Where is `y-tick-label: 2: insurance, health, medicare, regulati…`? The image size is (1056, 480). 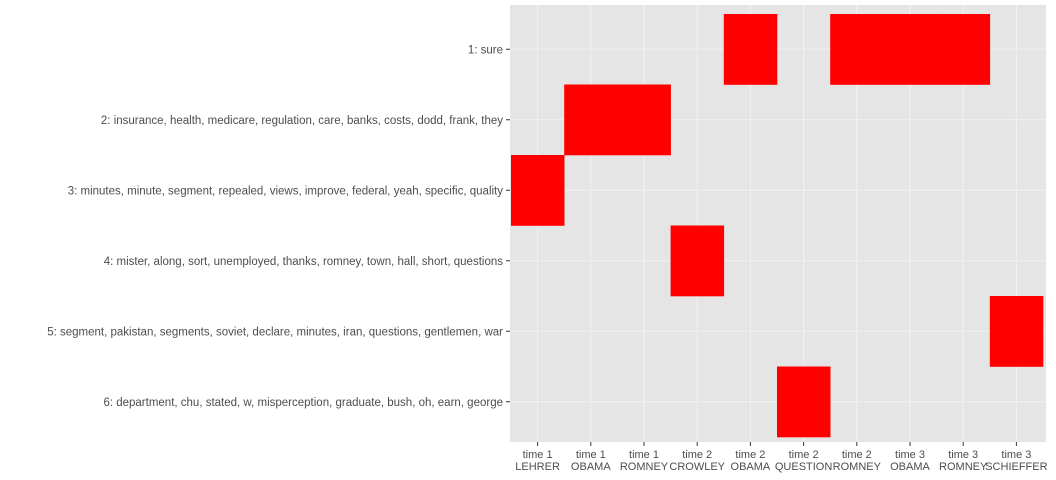 y-tick-label: 2: insurance, health, medicare, regulati… is located at coordinates (302, 121).